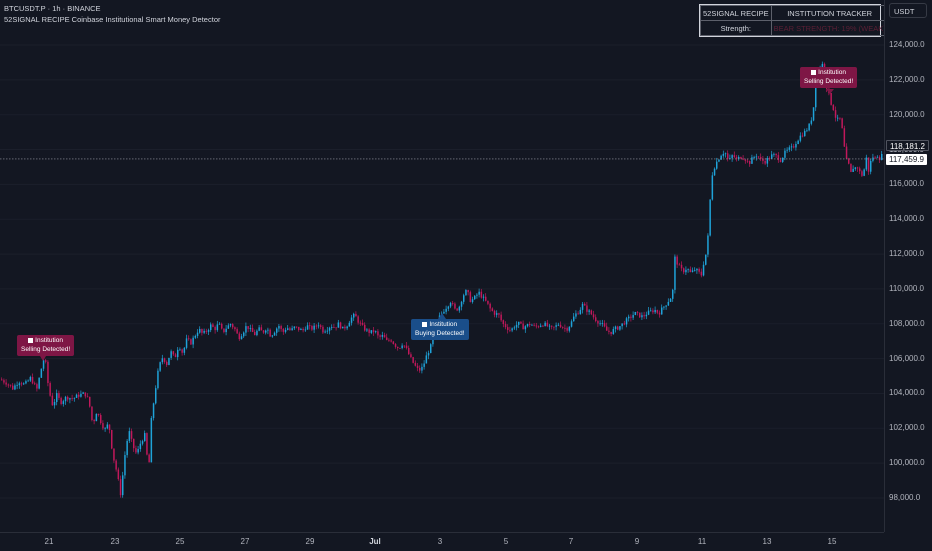 The image size is (932, 551). I want to click on time-tick-label: 9, so click(637, 541).